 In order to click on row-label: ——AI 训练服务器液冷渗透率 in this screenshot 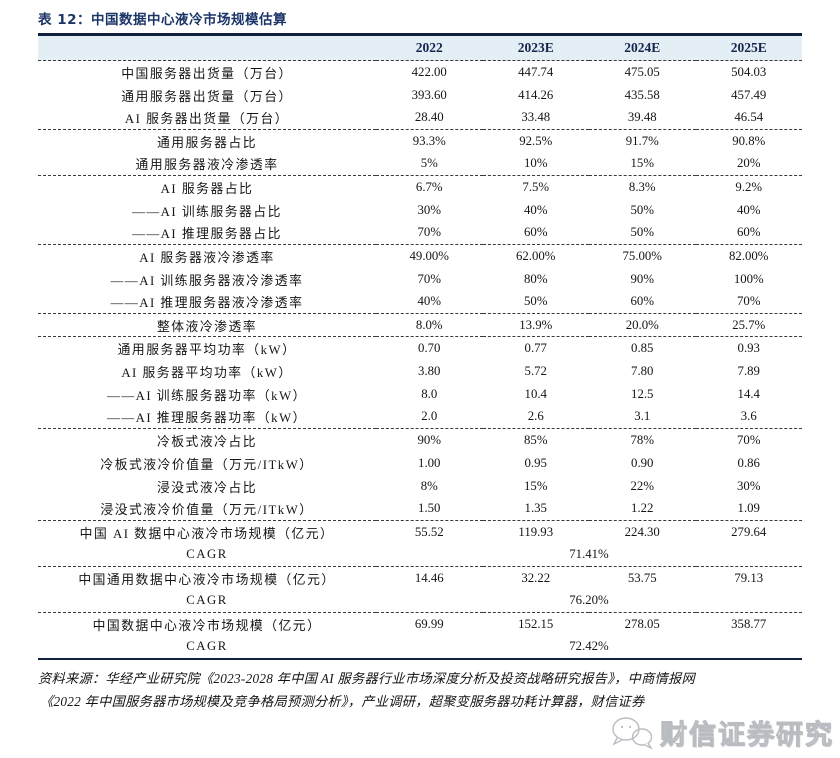, I will do `click(207, 280)`.